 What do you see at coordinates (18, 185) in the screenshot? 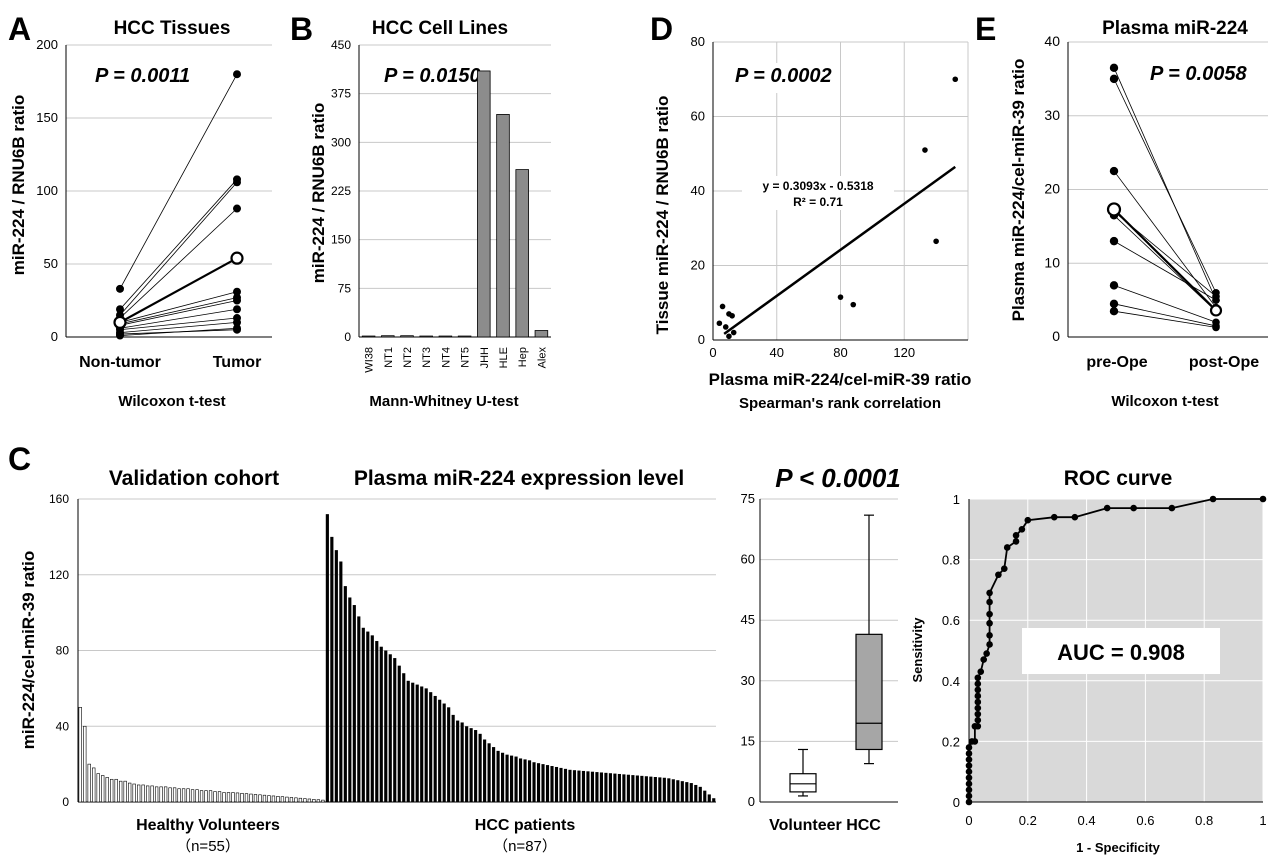
I see `panel-a-ylabel: miR-224 / RNU6B ratio` at bounding box center [18, 185].